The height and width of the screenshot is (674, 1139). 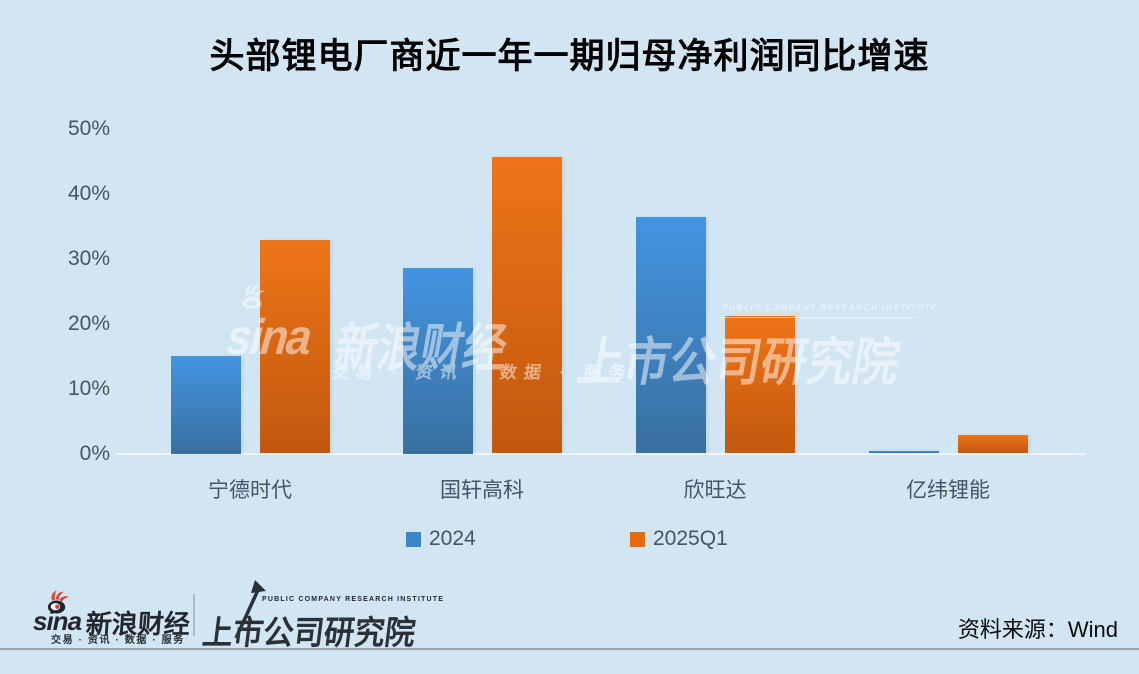 What do you see at coordinates (94, 453) in the screenshot?
I see `y-tick-0%: 0%` at bounding box center [94, 453].